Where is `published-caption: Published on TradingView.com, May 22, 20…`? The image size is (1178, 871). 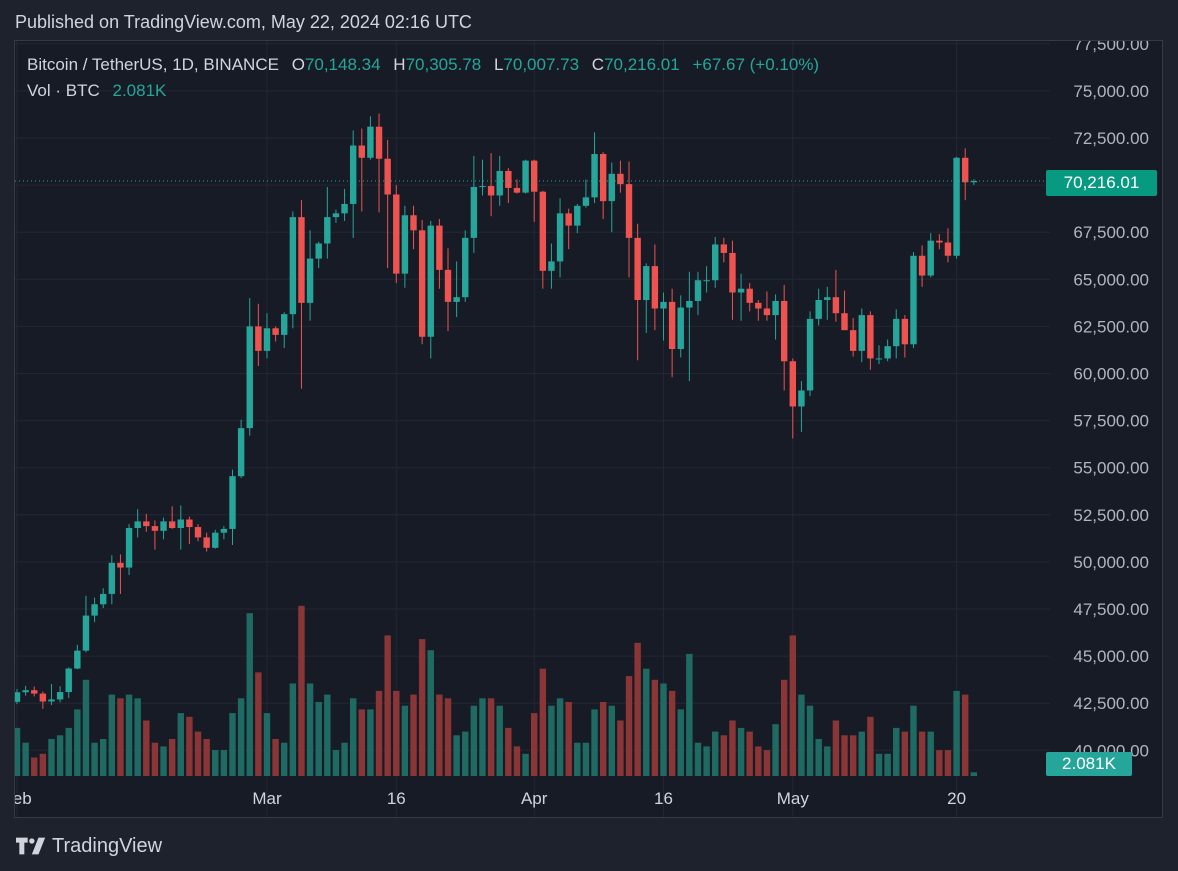
published-caption: Published on TradingView.com, May 22, 20… is located at coordinates (243, 22).